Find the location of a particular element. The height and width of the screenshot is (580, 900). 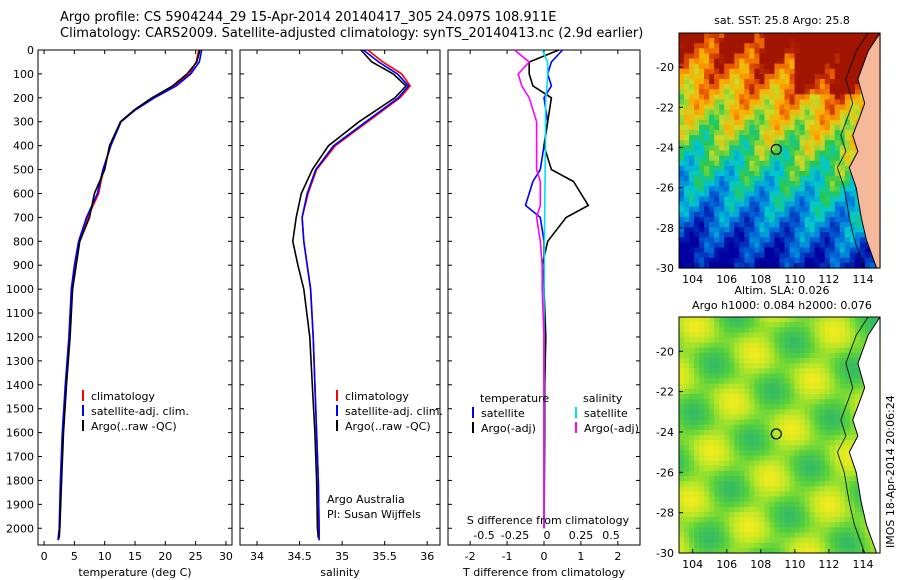

salinity-legend-label: climatology is located at coordinates (377, 396).